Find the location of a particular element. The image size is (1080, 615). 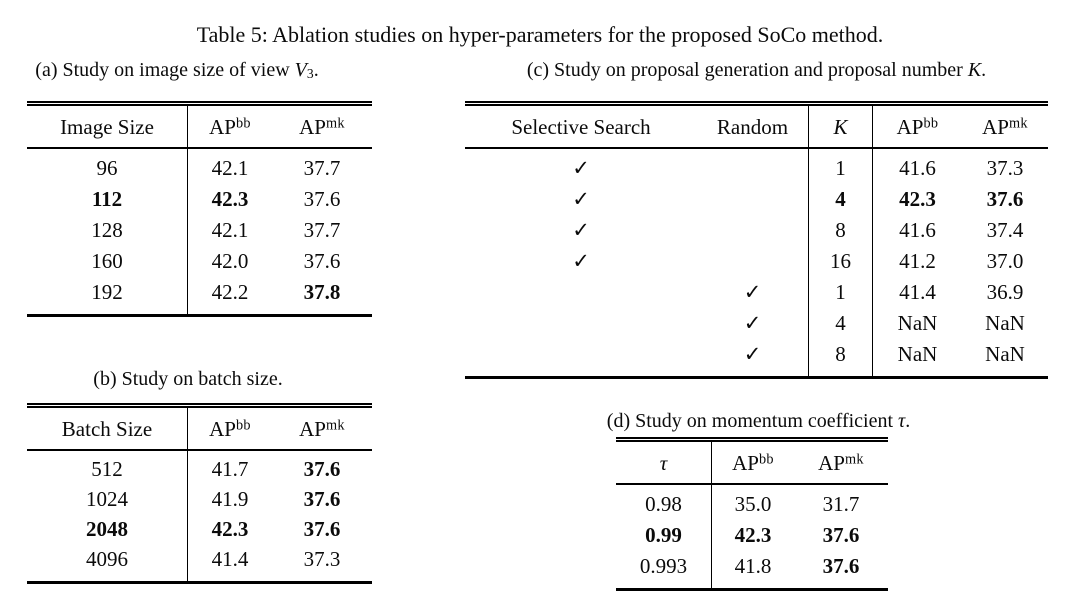

column-header: Batch Size is located at coordinates (107, 429).